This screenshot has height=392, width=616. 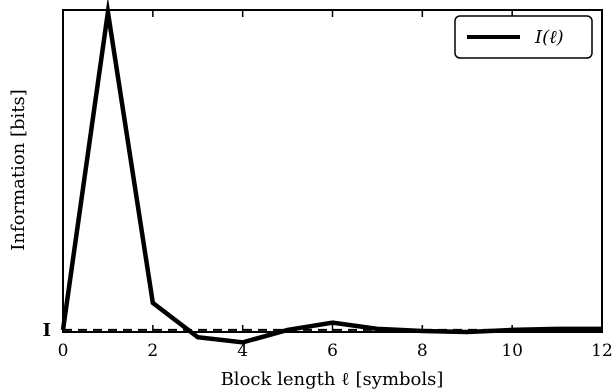 I want to click on x-axis-label: Block length ℓ [symbols], so click(x=332, y=379).